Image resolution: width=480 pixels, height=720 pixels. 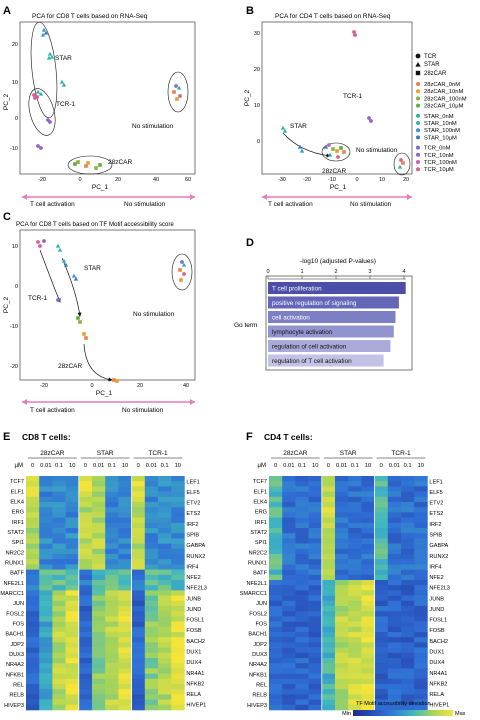 I want to click on panel-d-frame, so click(x=339, y=323).